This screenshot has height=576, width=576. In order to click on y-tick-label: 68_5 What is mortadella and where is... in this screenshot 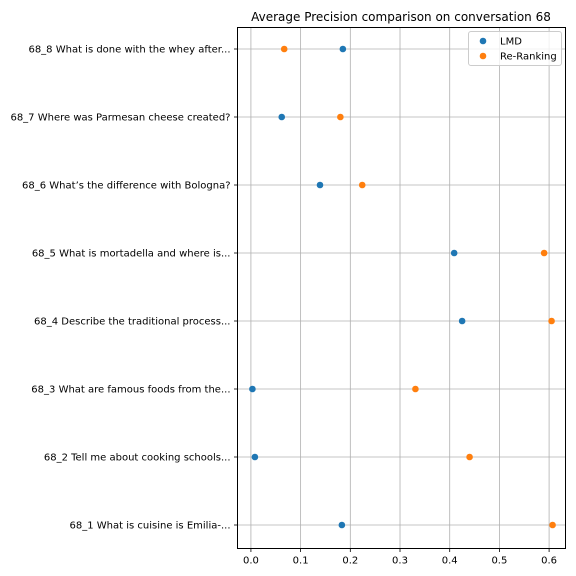, I will do `click(131, 254)`.